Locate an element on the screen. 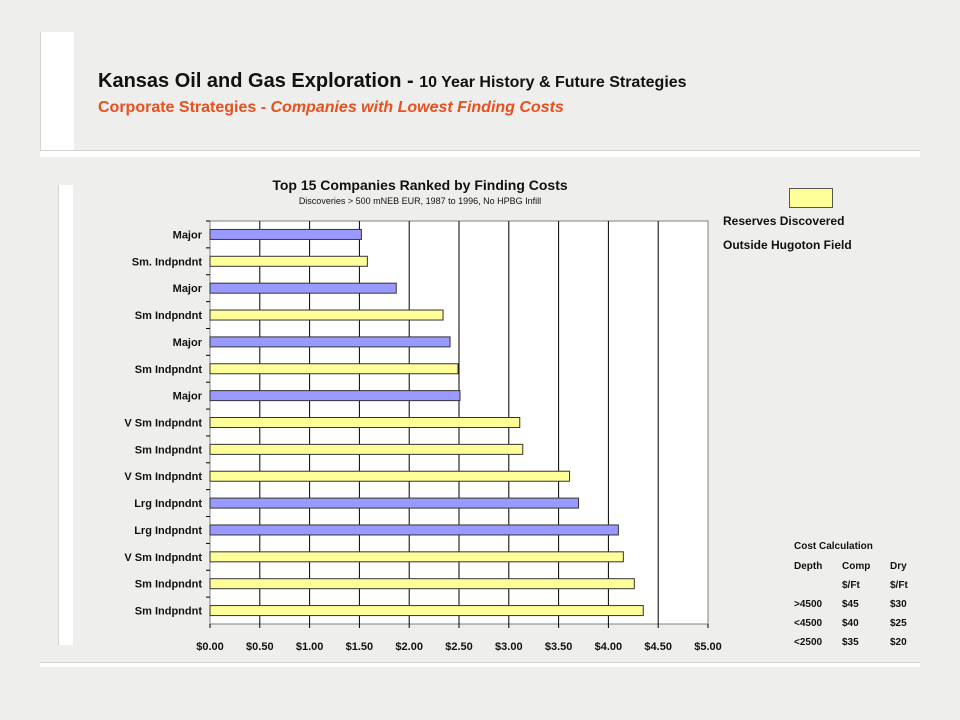  cost-table-cell: $40 is located at coordinates (850, 623).